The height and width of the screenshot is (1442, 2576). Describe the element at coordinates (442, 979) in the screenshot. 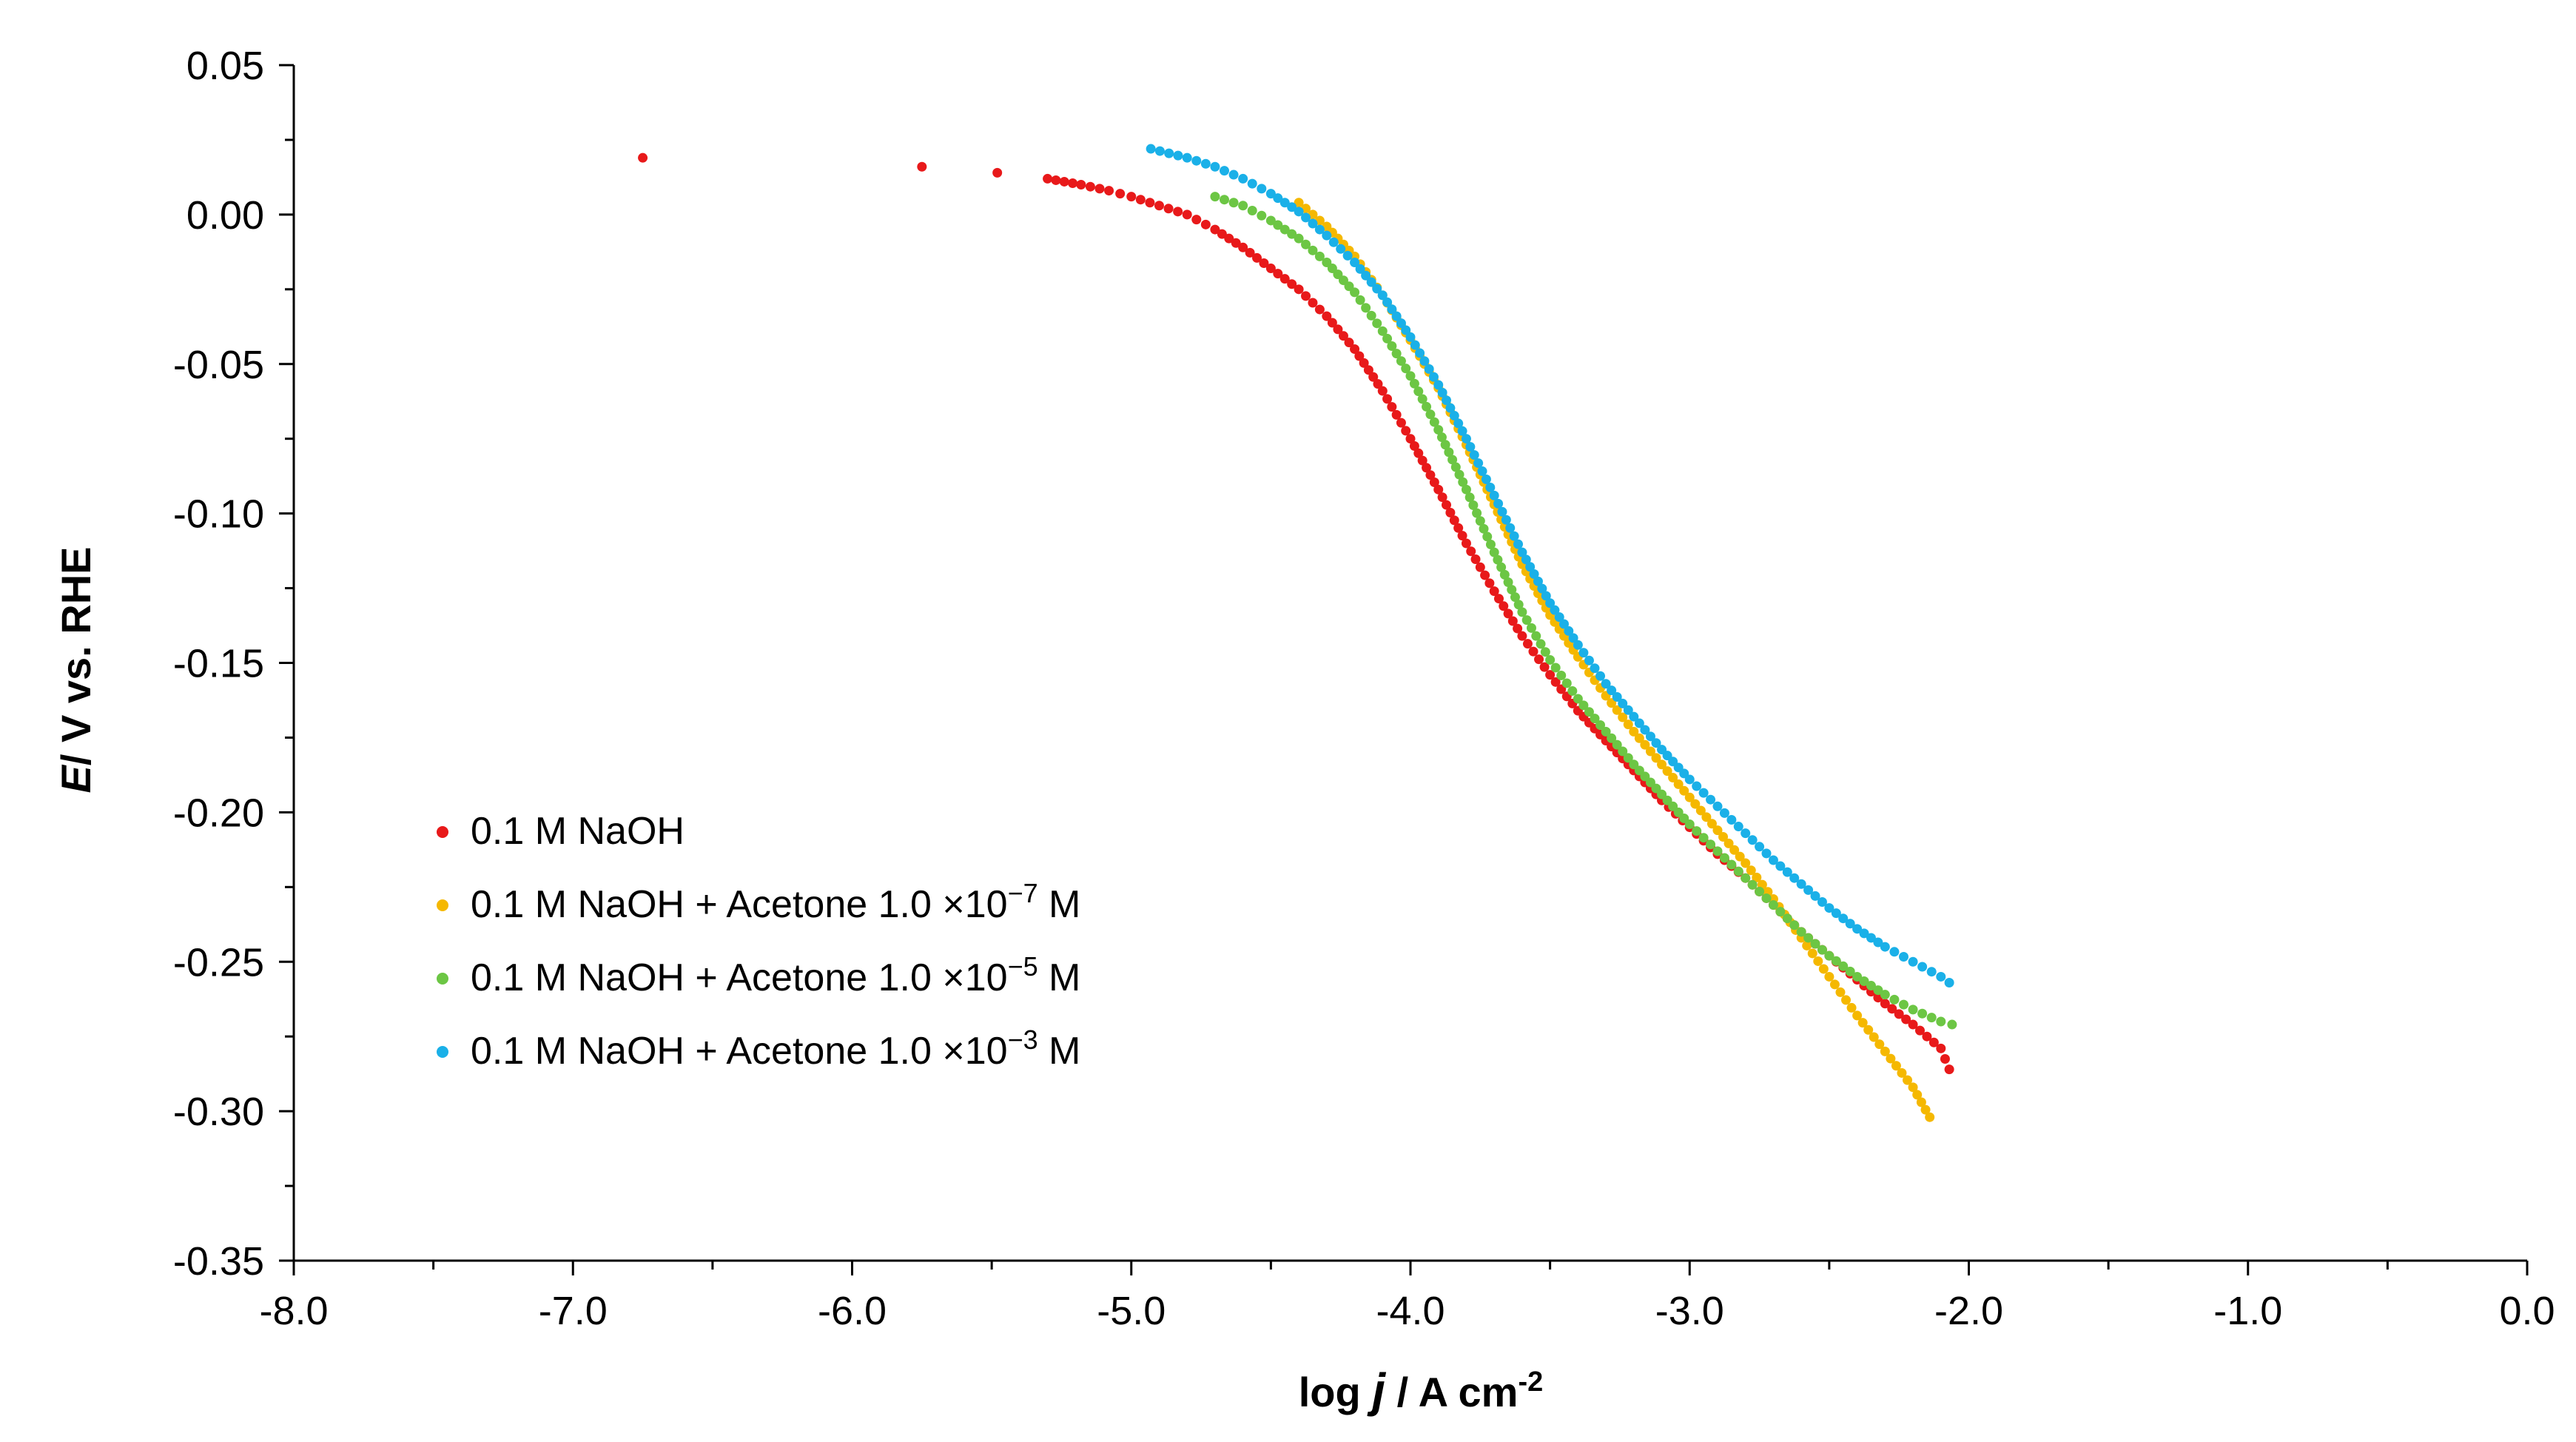

I see `legend-marker` at that location.